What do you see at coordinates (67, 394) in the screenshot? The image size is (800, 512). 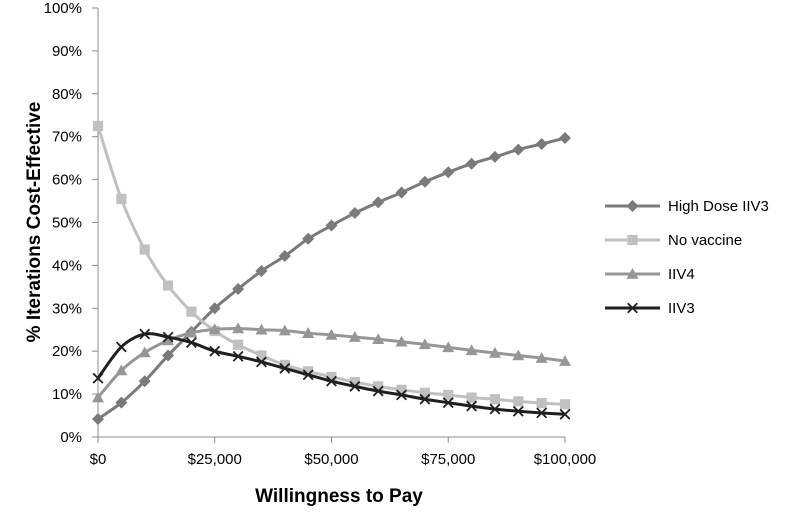 I see `y-tick-label: 10%` at bounding box center [67, 394].